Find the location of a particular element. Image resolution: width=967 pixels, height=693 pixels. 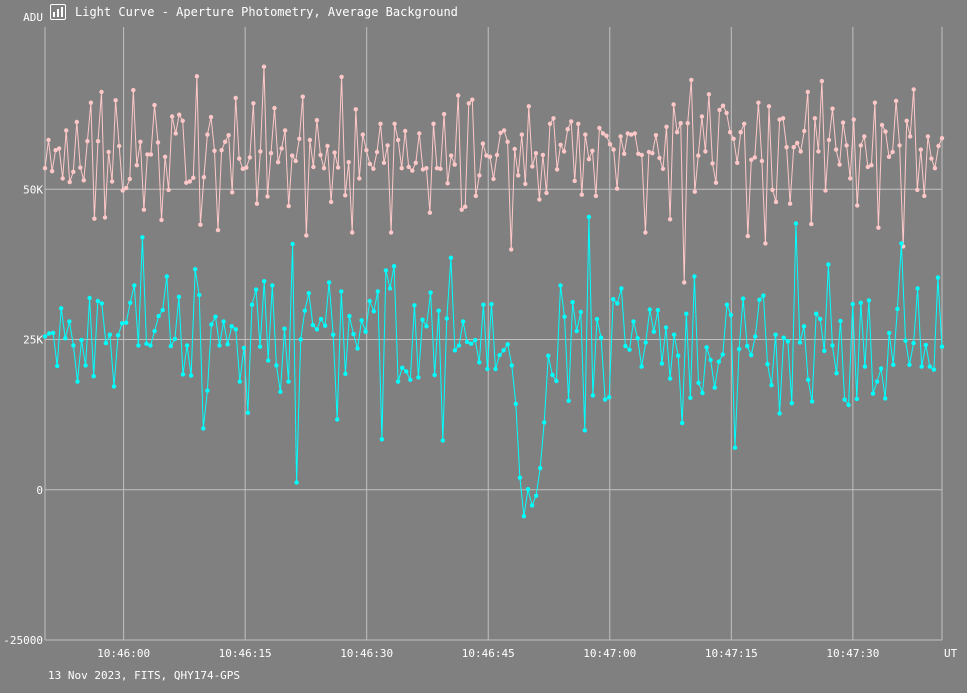

x-tick-label: 10:47:15 is located at coordinates (731, 653).